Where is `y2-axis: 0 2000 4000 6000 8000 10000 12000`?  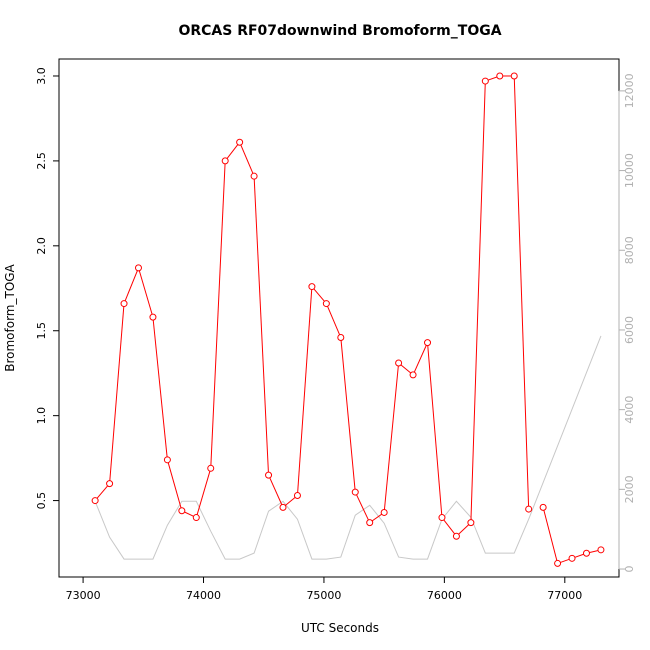 y2-axis: 0 2000 4000 6000 8000 10000 12000 is located at coordinates (627, 323).